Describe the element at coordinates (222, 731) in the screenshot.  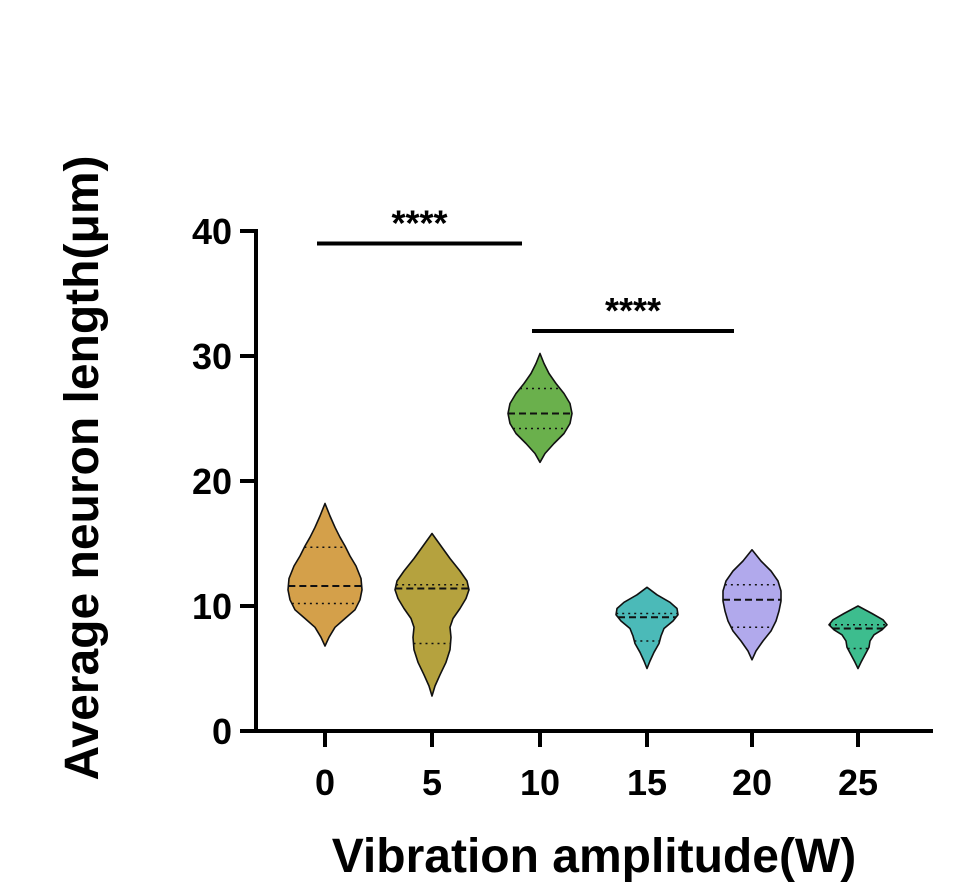
I see `y-tick-label: 0` at that location.